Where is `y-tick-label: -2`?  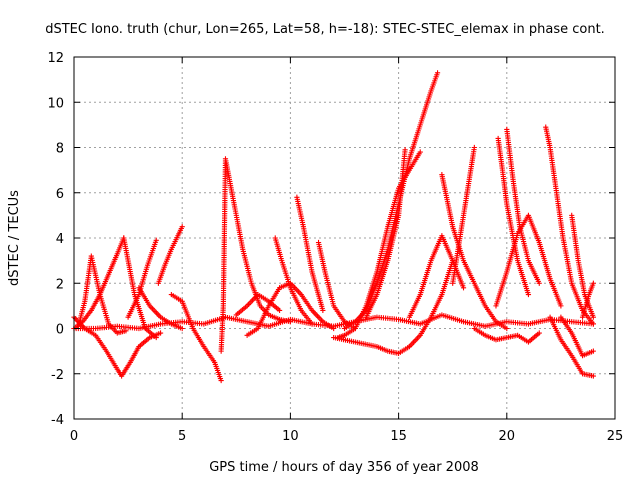
y-tick-label: -2 is located at coordinates (57, 375).